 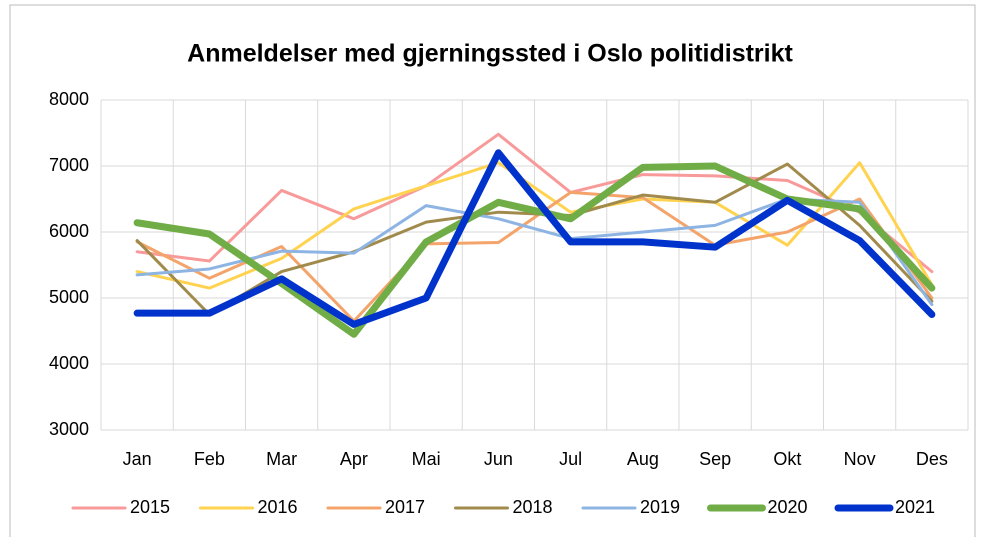 I want to click on y-tick-label: 8000, so click(x=69, y=99).